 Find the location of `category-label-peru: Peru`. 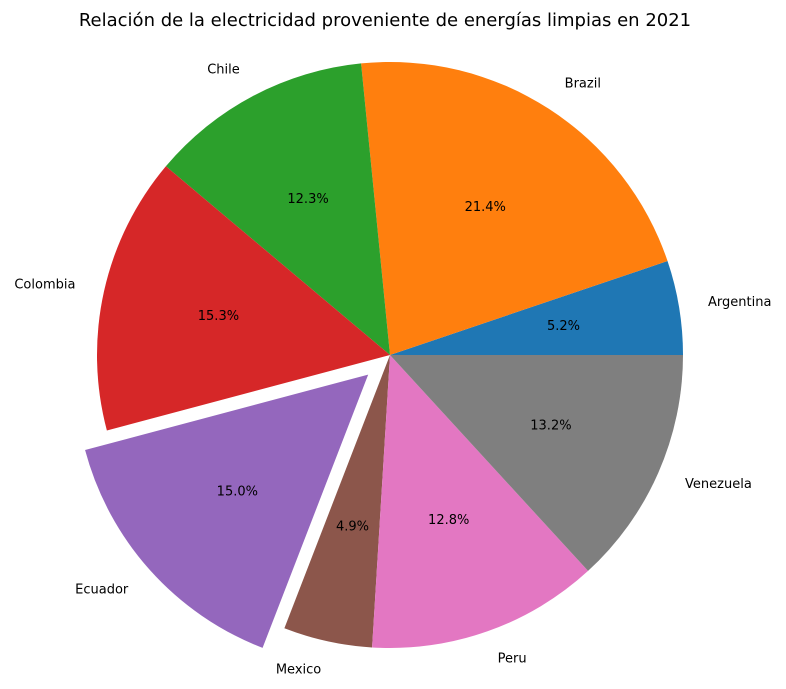

category-label-peru: Peru is located at coordinates (512, 658).